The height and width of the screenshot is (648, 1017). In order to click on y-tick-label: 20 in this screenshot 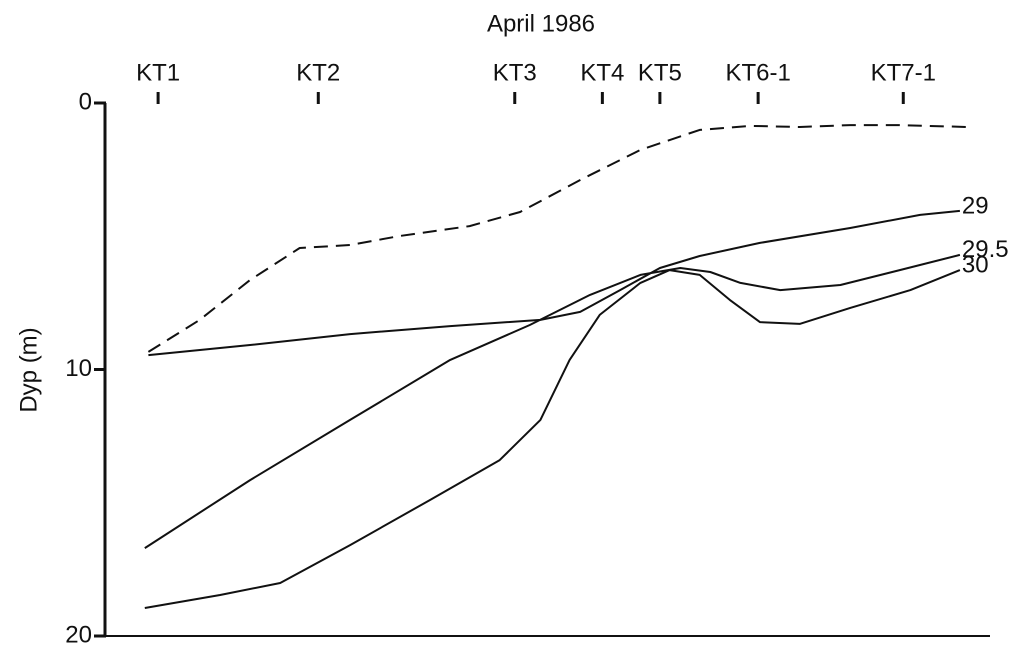, I will do `click(78, 632)`.